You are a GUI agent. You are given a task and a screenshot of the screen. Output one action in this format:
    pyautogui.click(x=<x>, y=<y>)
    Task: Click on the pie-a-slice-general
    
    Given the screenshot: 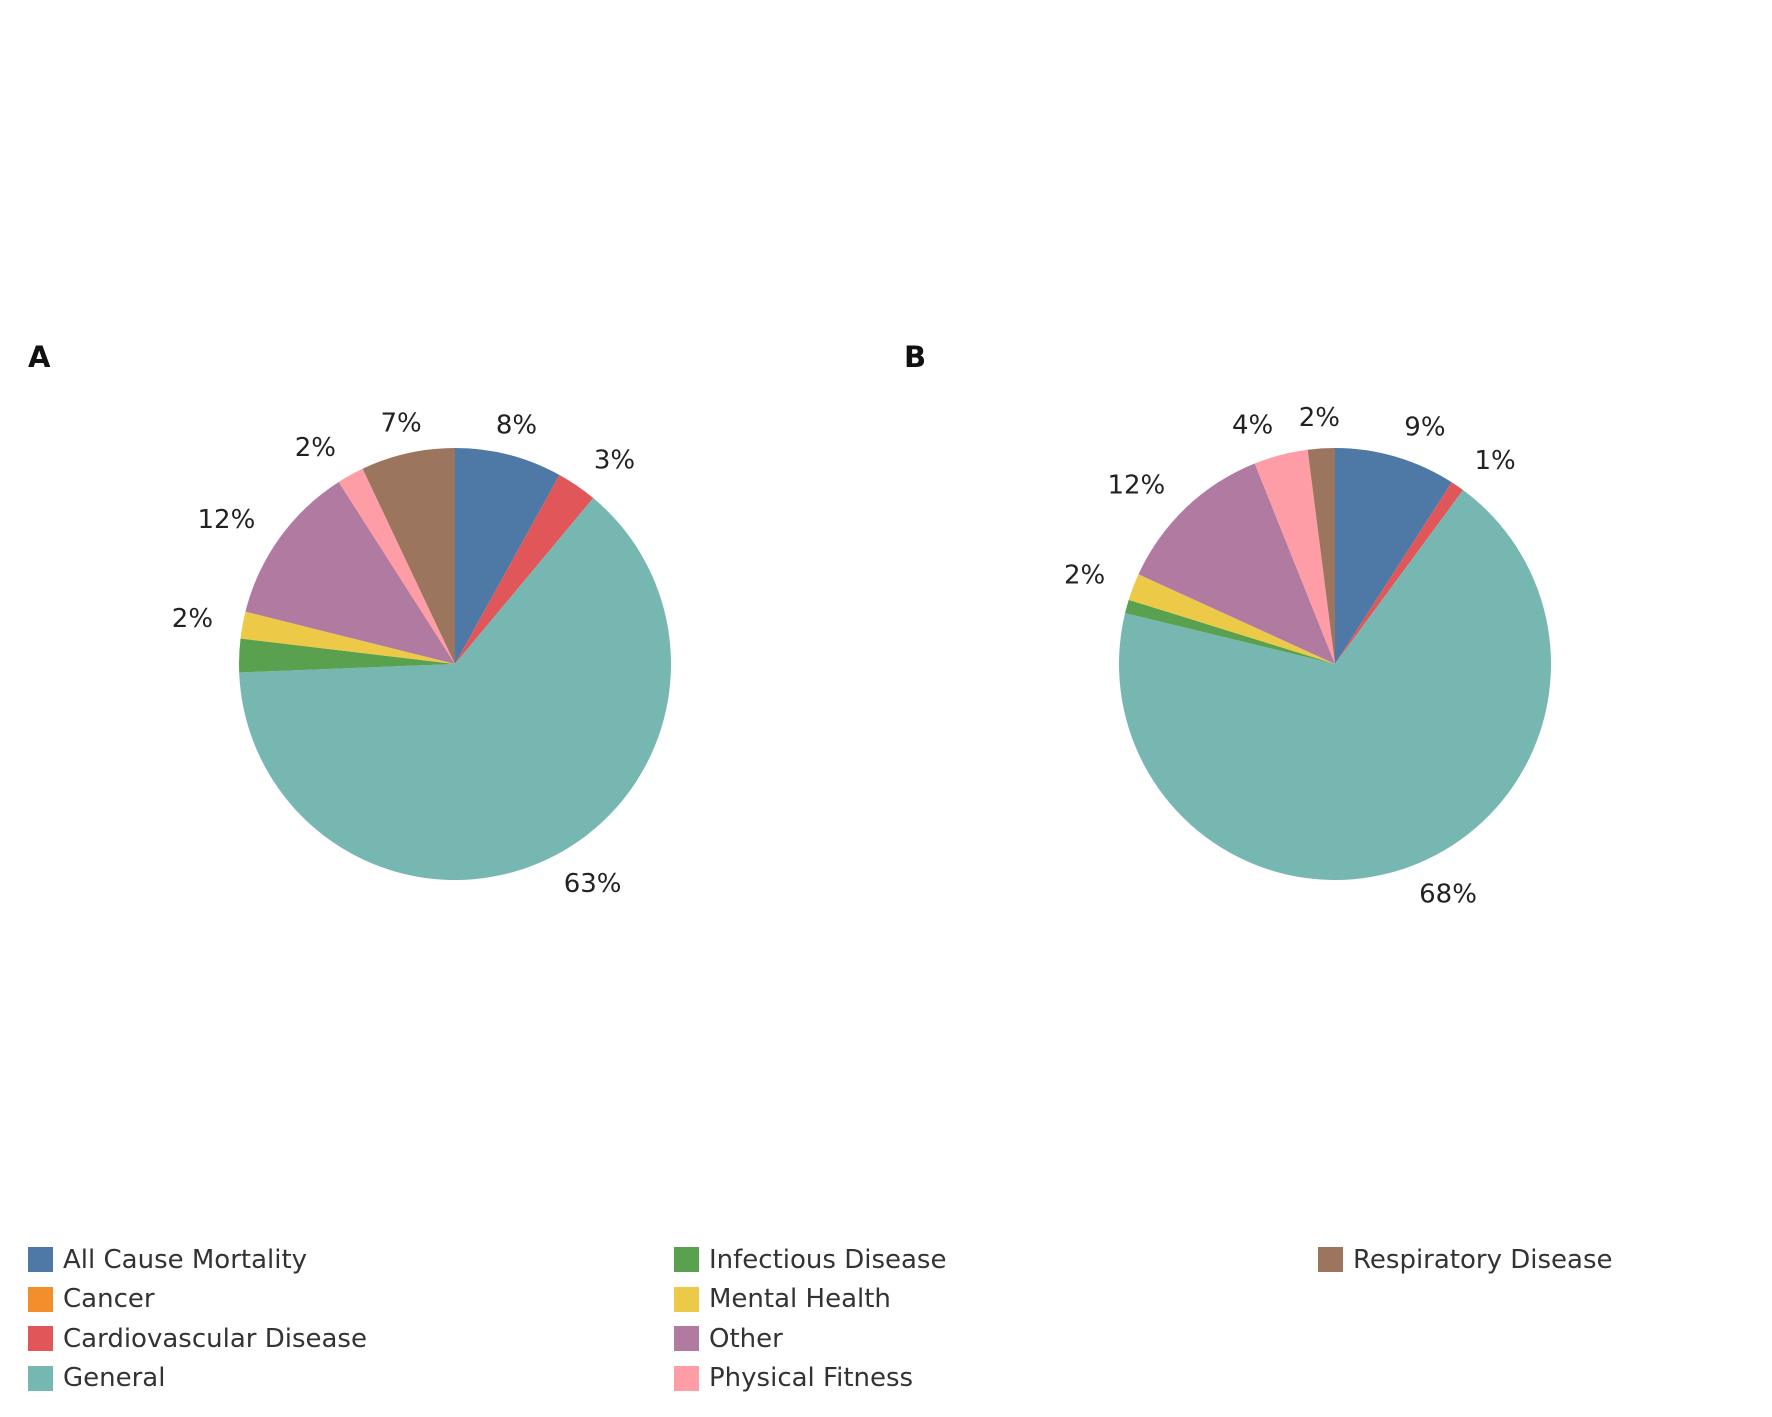 What is the action you would take?
    pyautogui.click(x=455, y=689)
    